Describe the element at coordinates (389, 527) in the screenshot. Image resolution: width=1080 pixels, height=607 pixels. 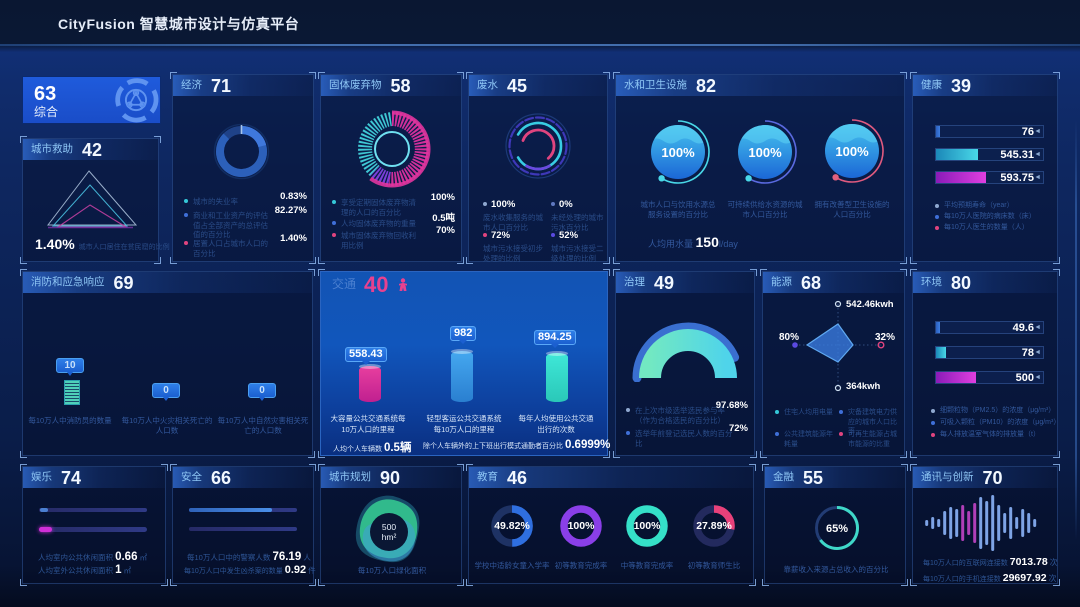
I see `svg-text: 500` at that location.